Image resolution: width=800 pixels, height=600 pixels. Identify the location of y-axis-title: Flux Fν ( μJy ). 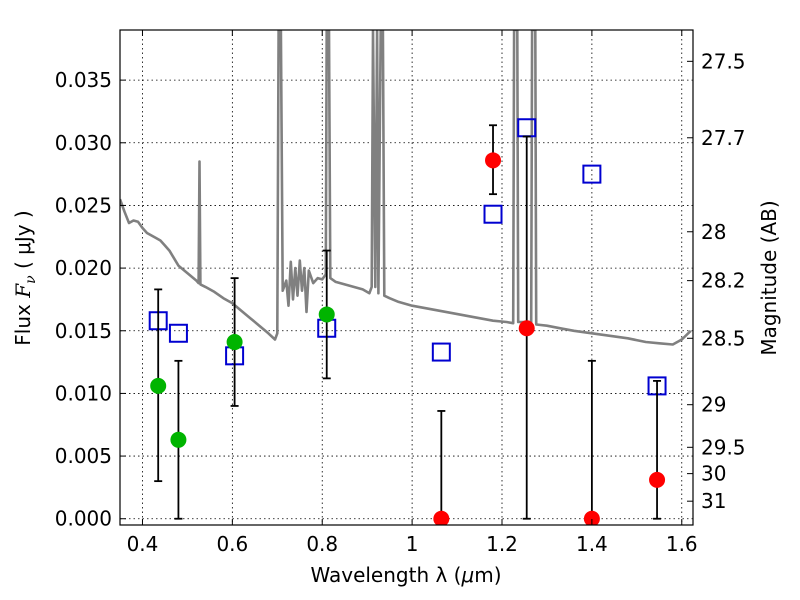
(25, 277).